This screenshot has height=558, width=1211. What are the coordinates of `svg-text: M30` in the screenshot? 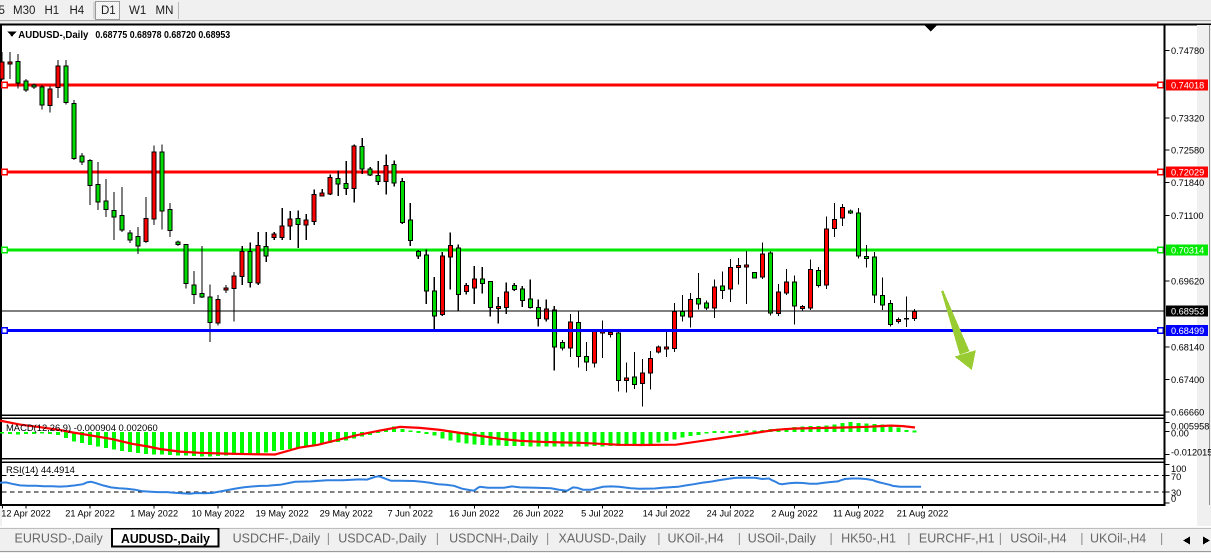 It's located at (24, 11).